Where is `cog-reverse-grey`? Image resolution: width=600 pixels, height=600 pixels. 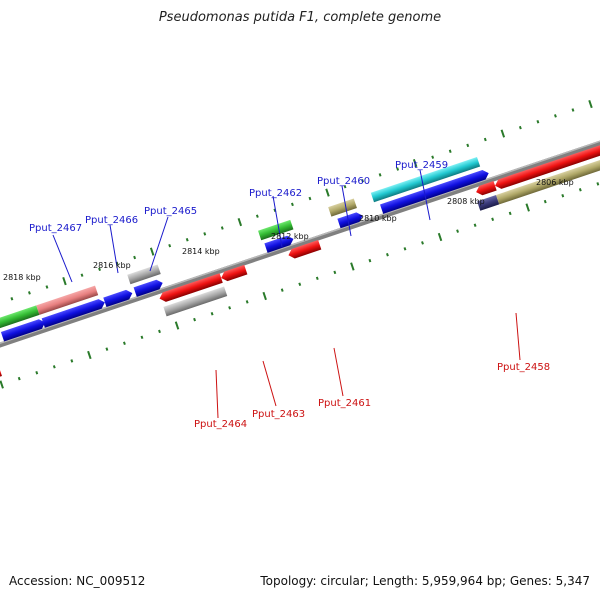
cog-reverse-grey is located at coordinates (195, 301).